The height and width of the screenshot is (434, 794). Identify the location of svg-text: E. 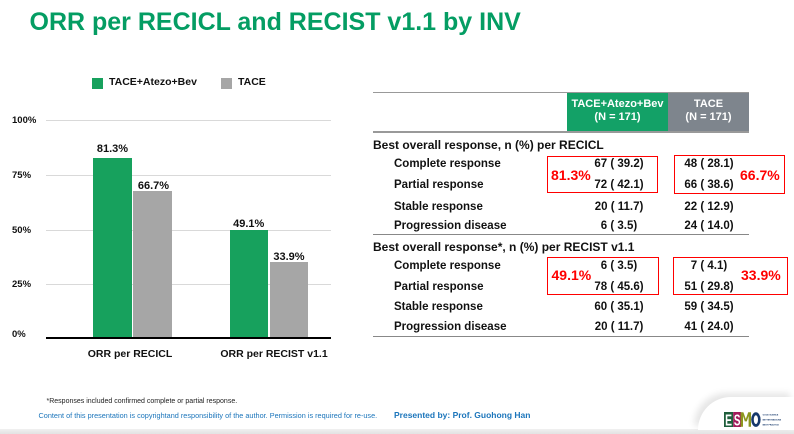
(728, 420).